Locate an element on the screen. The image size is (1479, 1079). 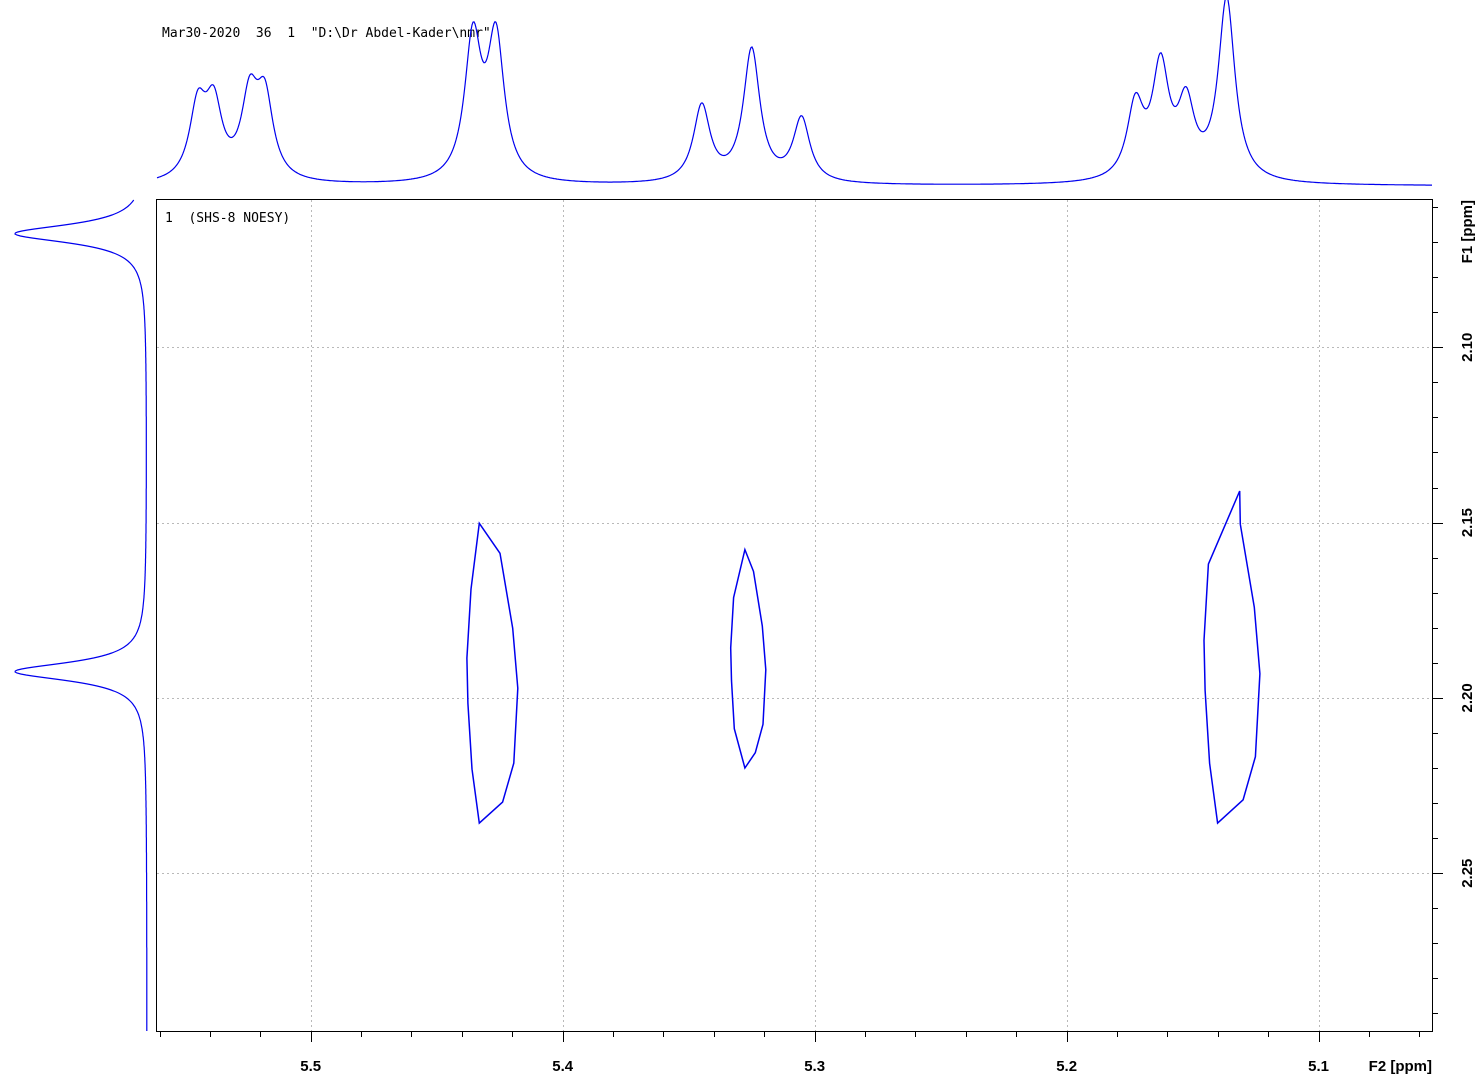
x-tick-label: 5.3 is located at coordinates (814, 1066).